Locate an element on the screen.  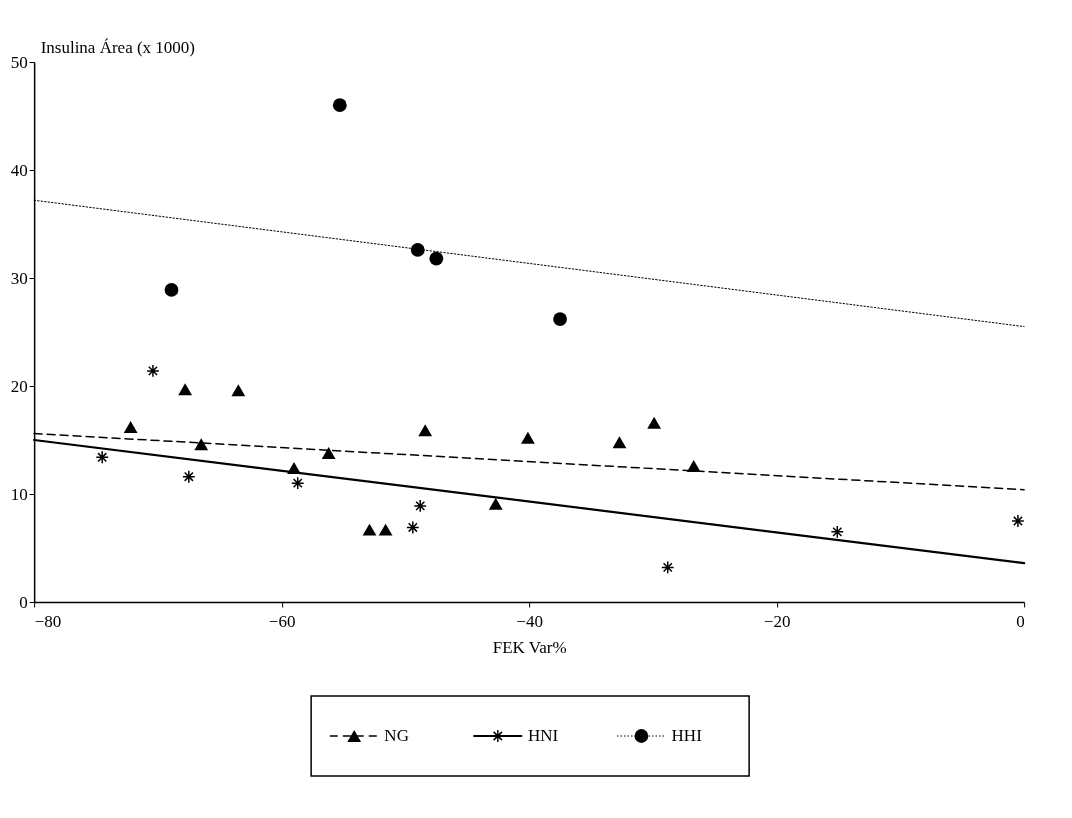
x-tick-label: 0 is located at coordinates (1020, 621).